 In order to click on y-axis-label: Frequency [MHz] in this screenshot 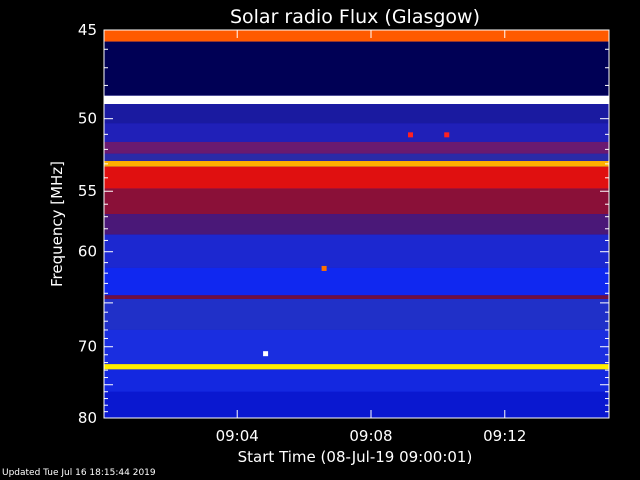, I will do `click(57, 224)`.